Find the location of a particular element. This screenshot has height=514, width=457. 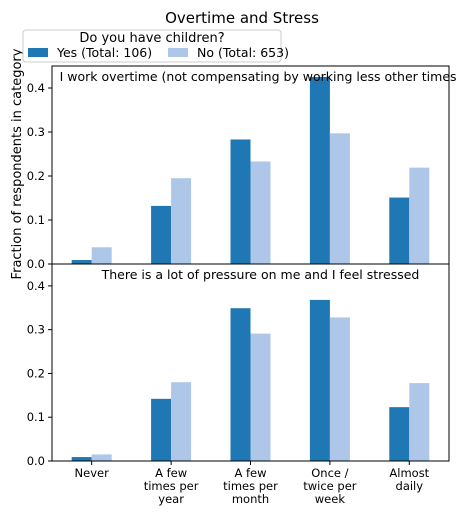

y-tick-label-1-0: 0.0 is located at coordinates (36, 461).